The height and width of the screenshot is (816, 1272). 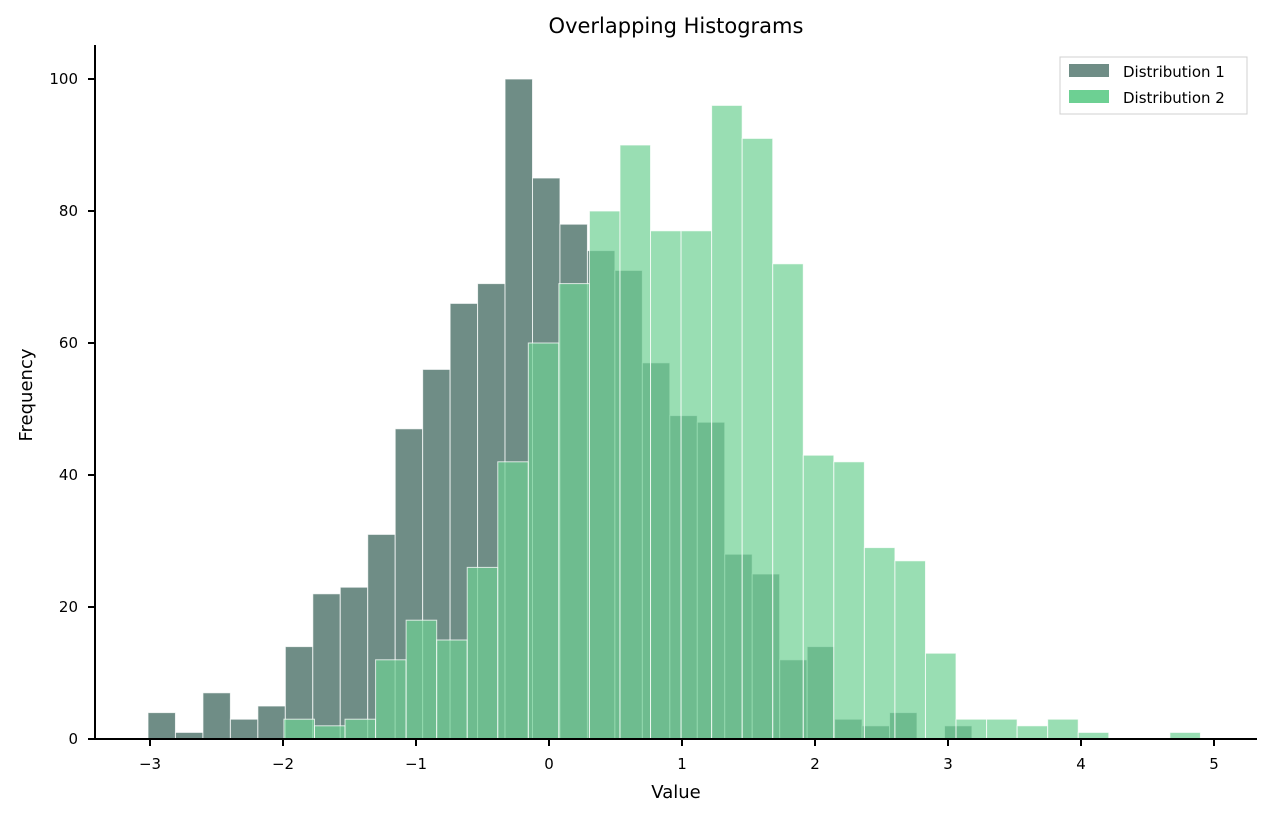 What do you see at coordinates (682, 764) in the screenshot?
I see `x-tick-label: 1` at bounding box center [682, 764].